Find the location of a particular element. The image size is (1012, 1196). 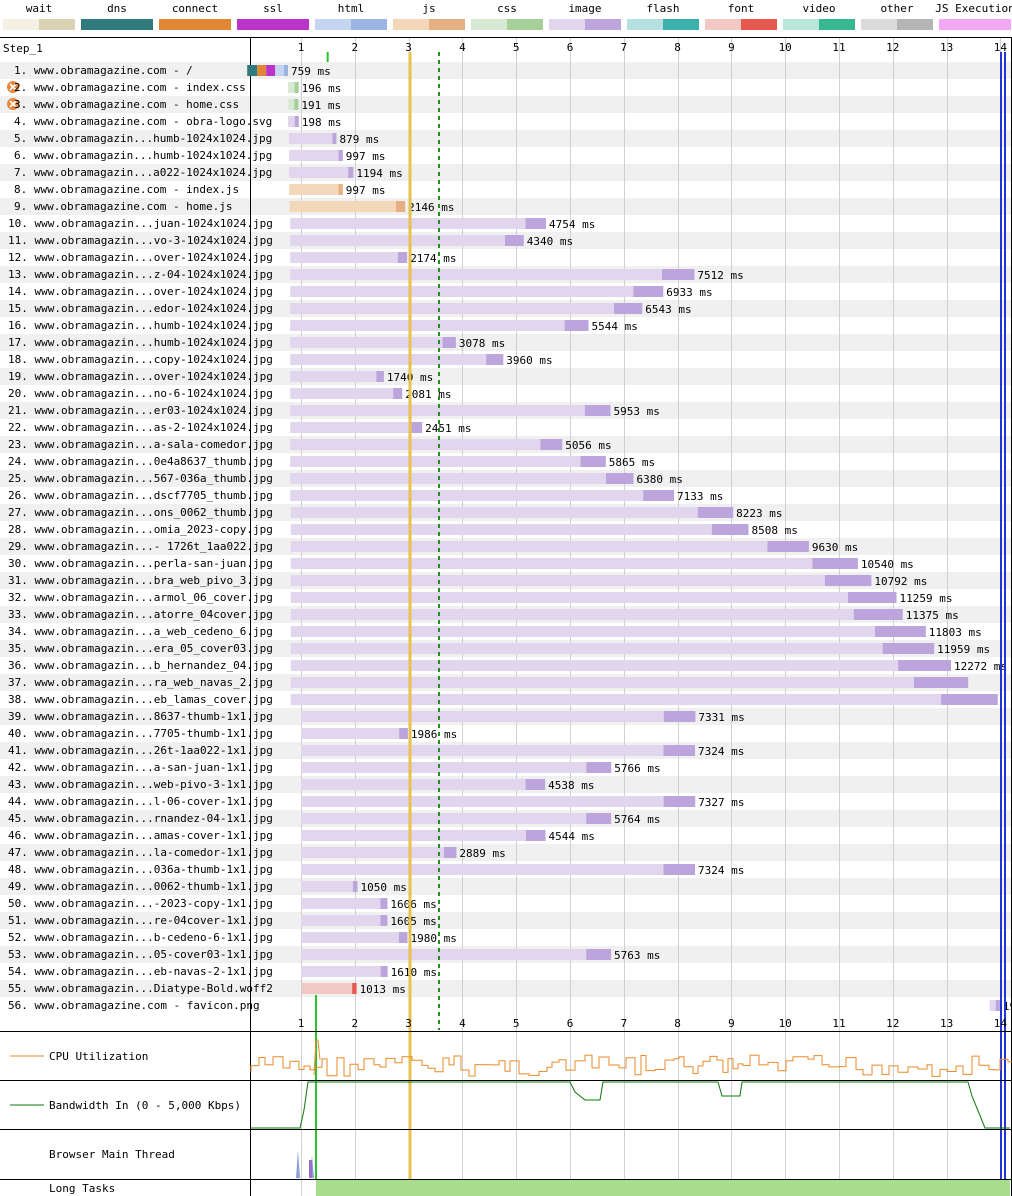

ssl-segment is located at coordinates (271, 70).